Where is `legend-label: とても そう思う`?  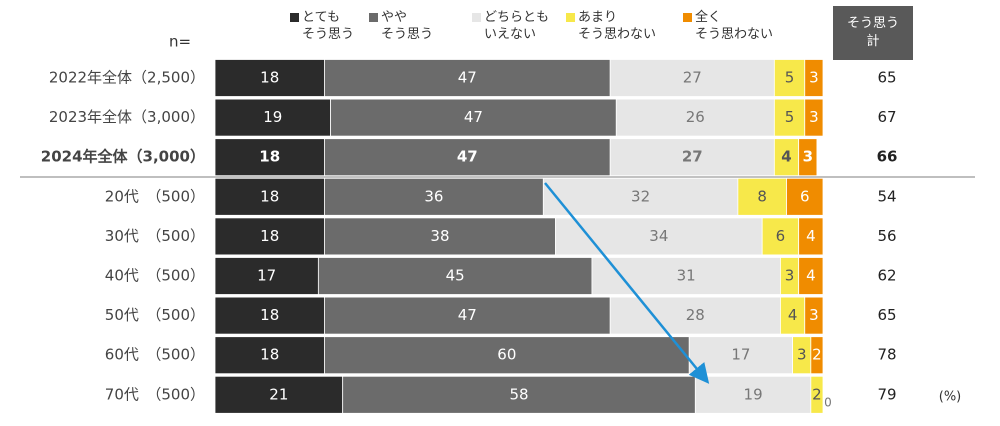 legend-label: とても そう思う is located at coordinates (328, 26).